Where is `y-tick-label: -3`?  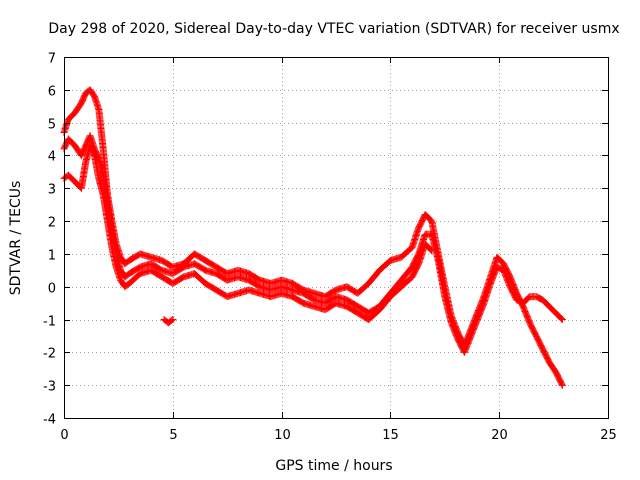 y-tick-label: -3 is located at coordinates (49, 387).